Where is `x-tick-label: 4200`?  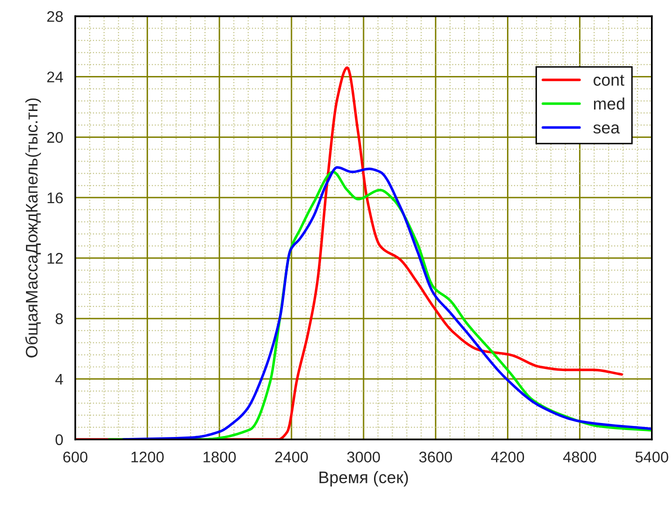
x-tick-label: 4200 is located at coordinates (507, 457).